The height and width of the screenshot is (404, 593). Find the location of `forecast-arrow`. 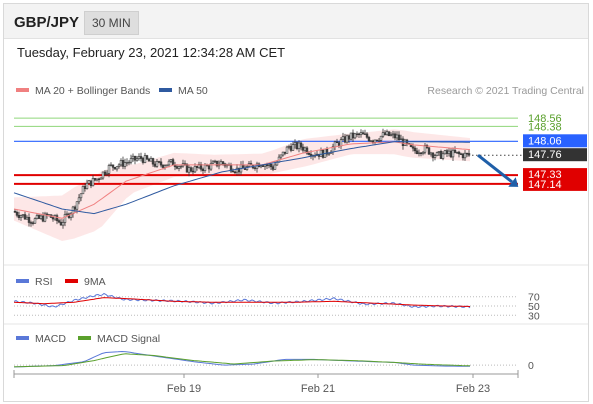

forecast-arrow is located at coordinates (495, 169).